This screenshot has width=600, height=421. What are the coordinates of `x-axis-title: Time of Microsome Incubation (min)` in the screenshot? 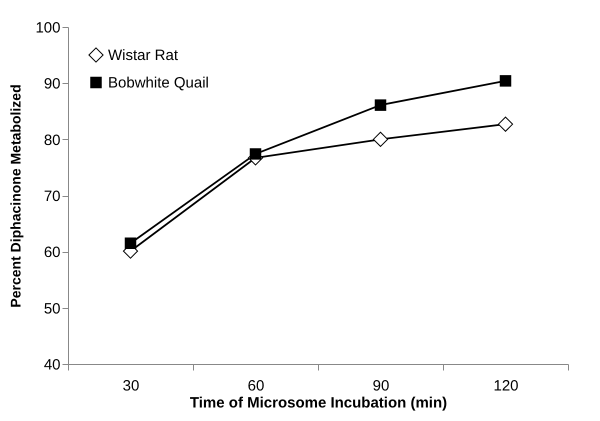 It's located at (319, 403).